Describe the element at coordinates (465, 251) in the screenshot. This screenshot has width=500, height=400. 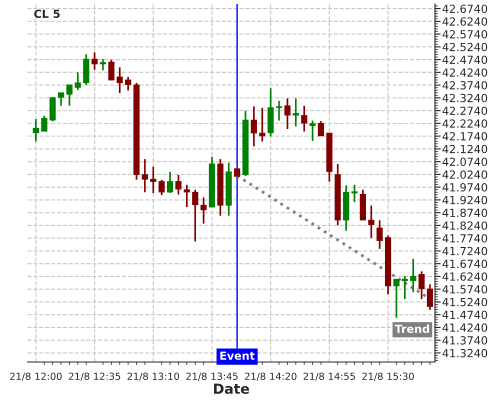
I see `y-tick-label: 41.7240` at that location.